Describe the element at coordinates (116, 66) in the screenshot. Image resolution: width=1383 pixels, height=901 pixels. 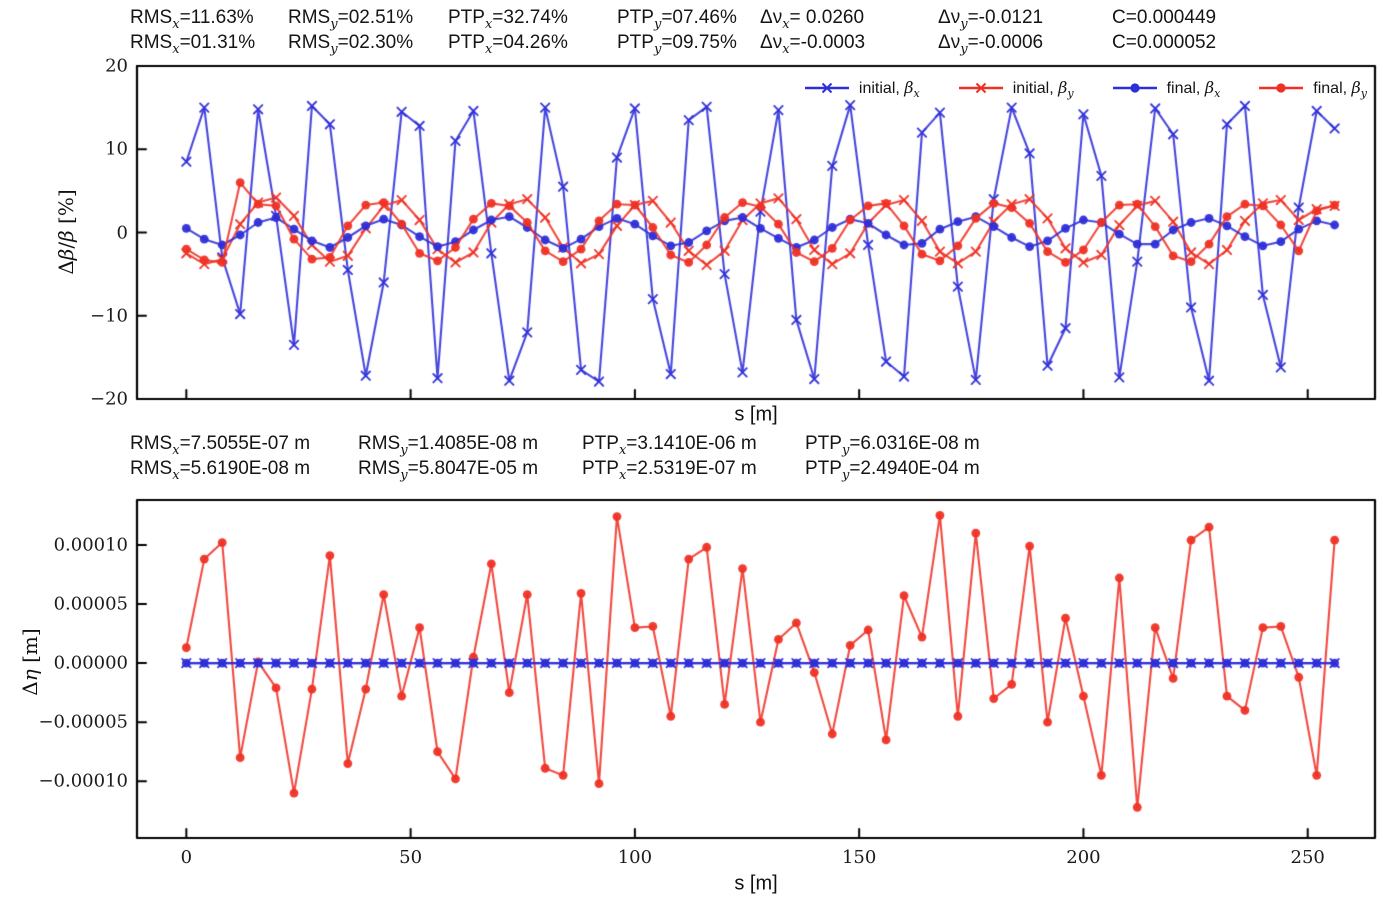
I see `y-tick-label: 20` at that location.